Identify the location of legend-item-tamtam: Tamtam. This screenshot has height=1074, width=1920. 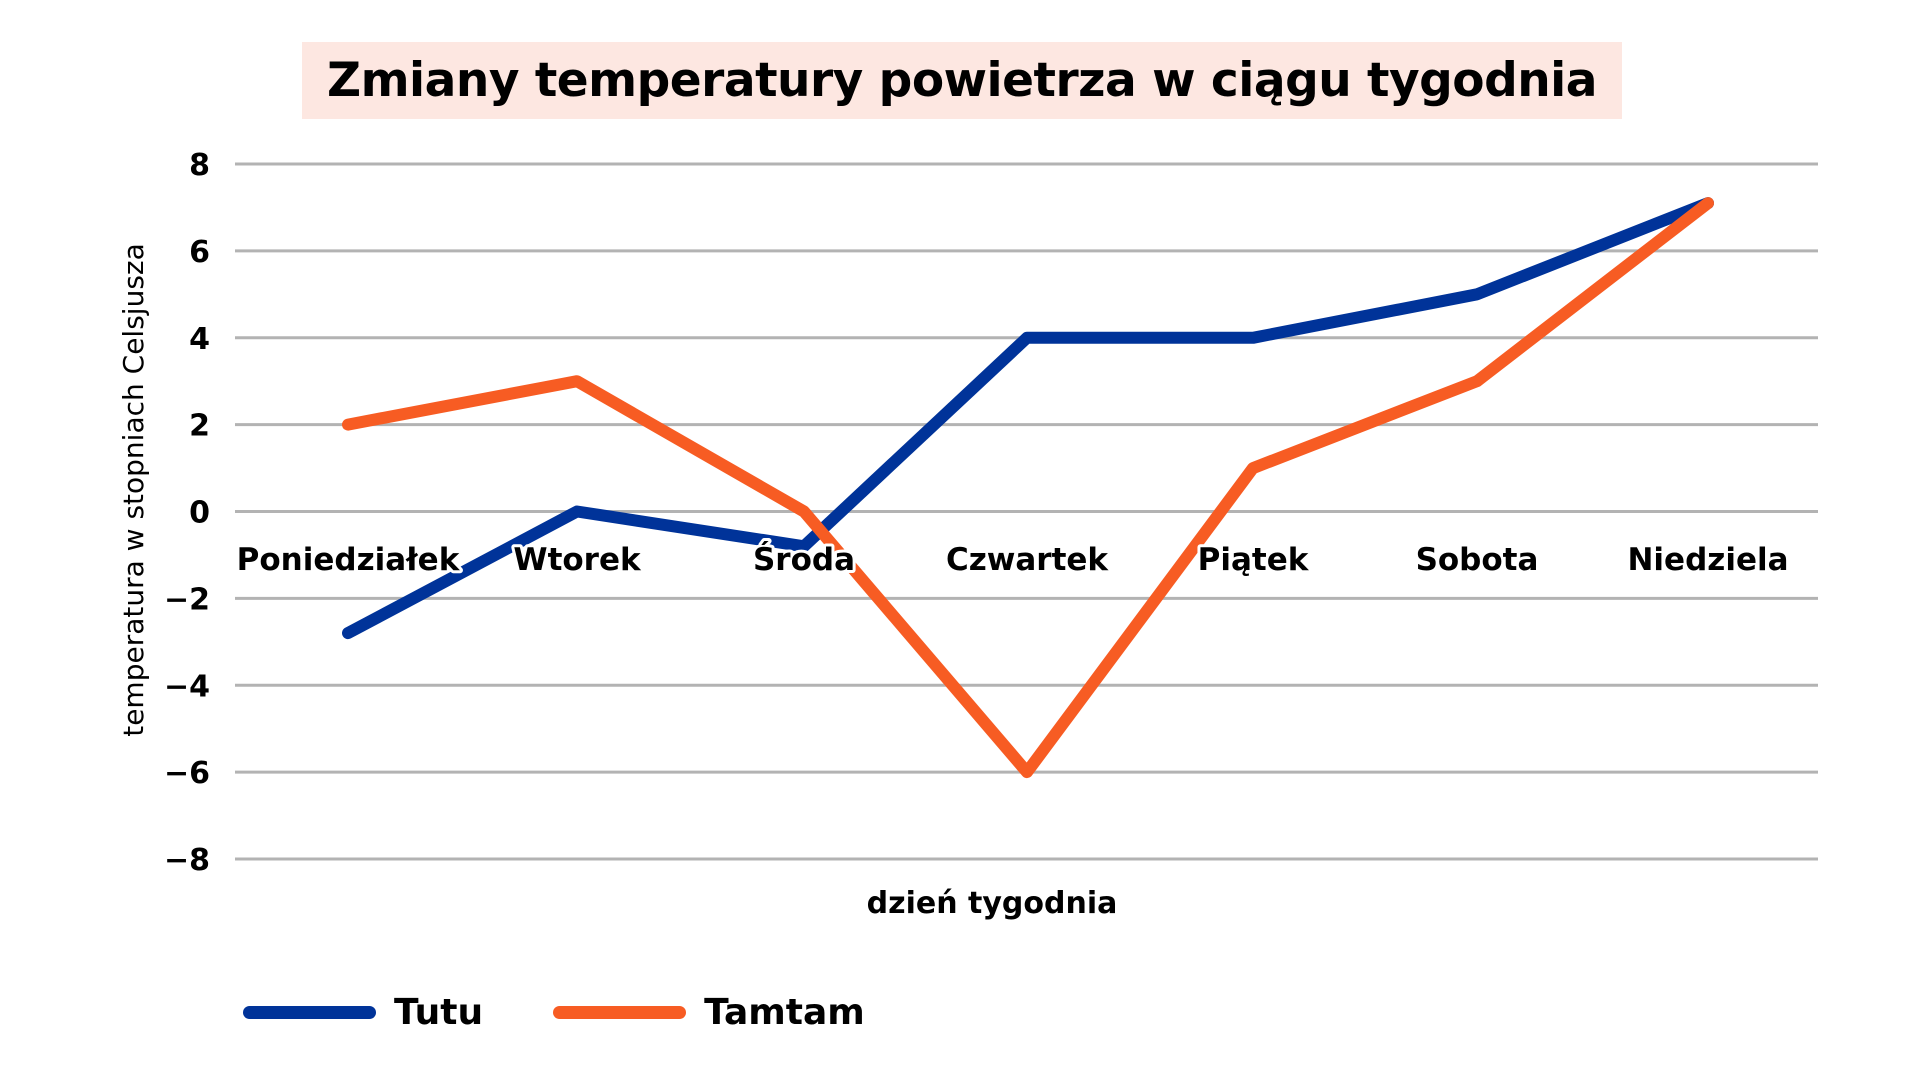
(709, 1012).